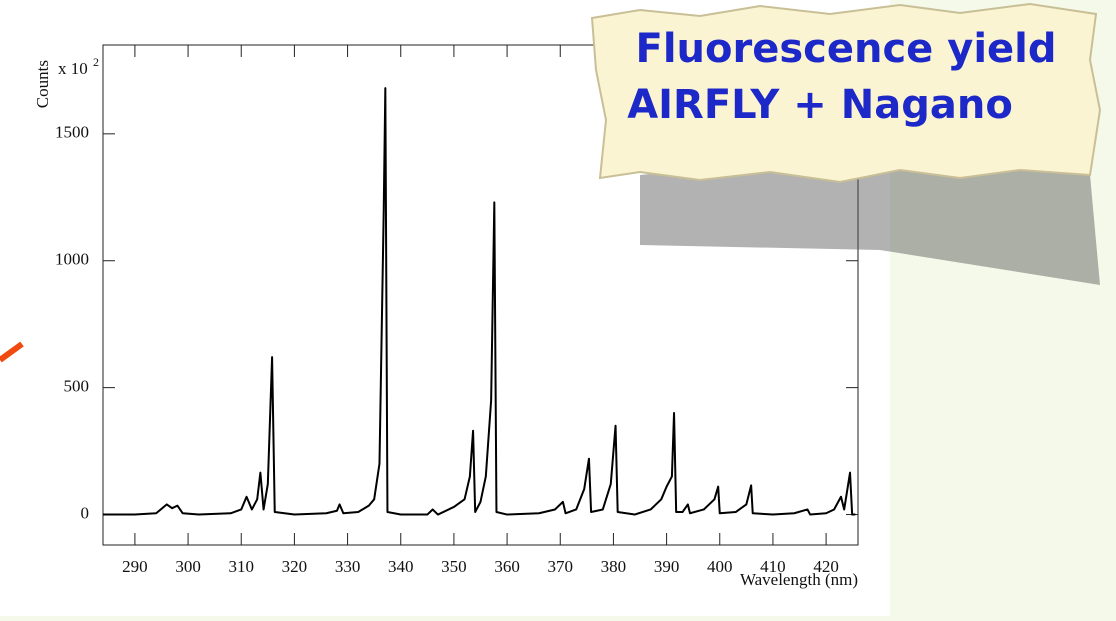 Image resolution: width=1116 pixels, height=621 pixels. Describe the element at coordinates (85, 512) in the screenshot. I see `y-tick-label: 0` at that location.